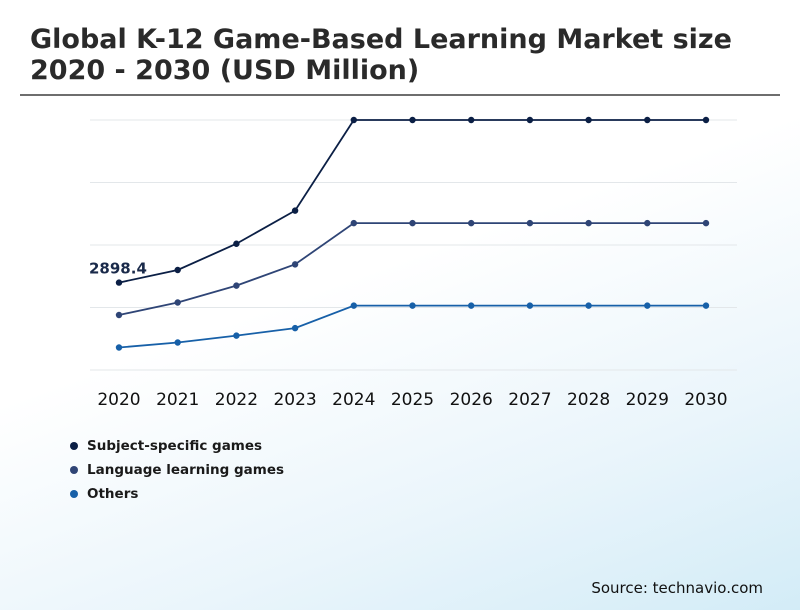 This screenshot has width=800, height=610. I want to click on data-label: 2898.4, so click(118, 269).